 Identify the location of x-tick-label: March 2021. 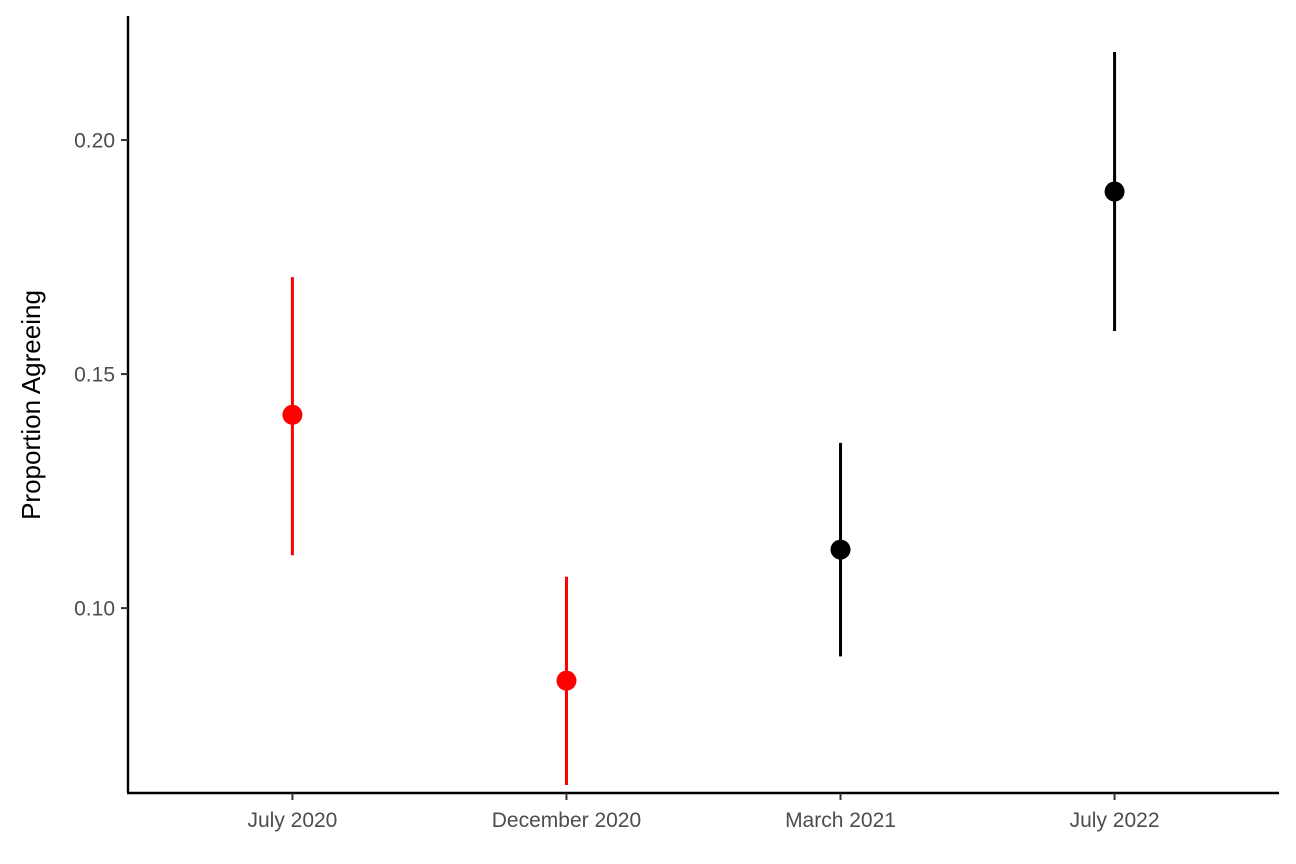
(840, 820).